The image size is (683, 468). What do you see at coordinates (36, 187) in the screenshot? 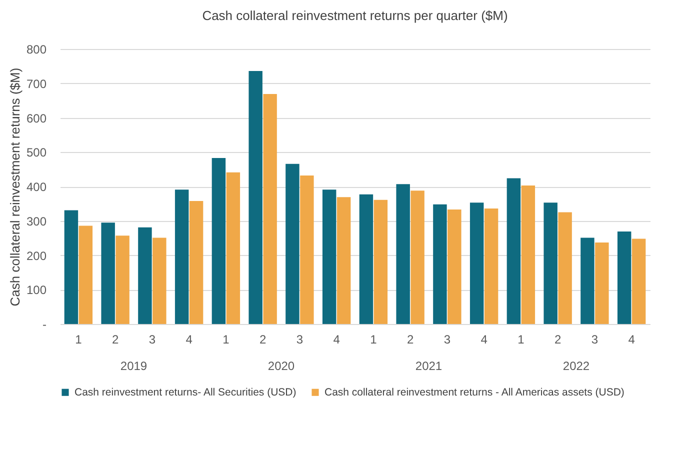
I see `y-tick-label: 400` at bounding box center [36, 187].